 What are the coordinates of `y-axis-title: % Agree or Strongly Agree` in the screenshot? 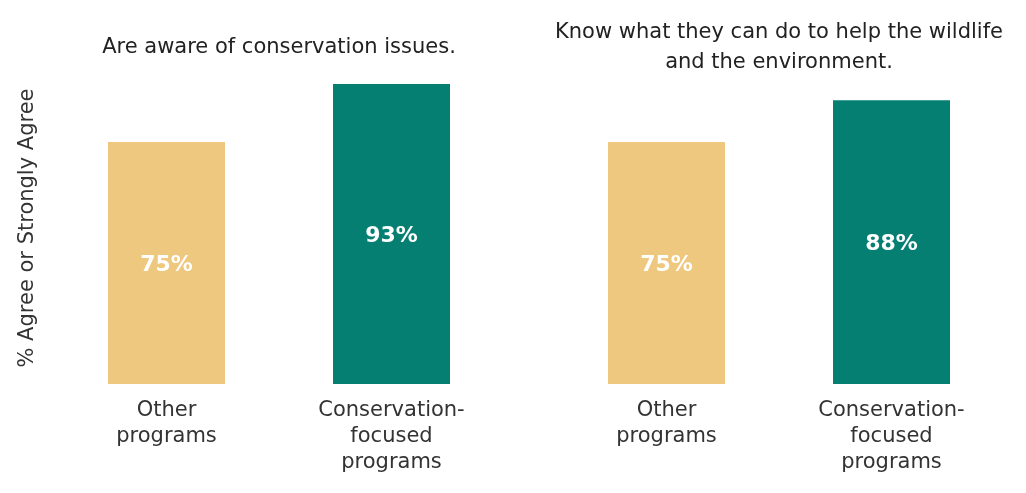 It's located at (26, 228).